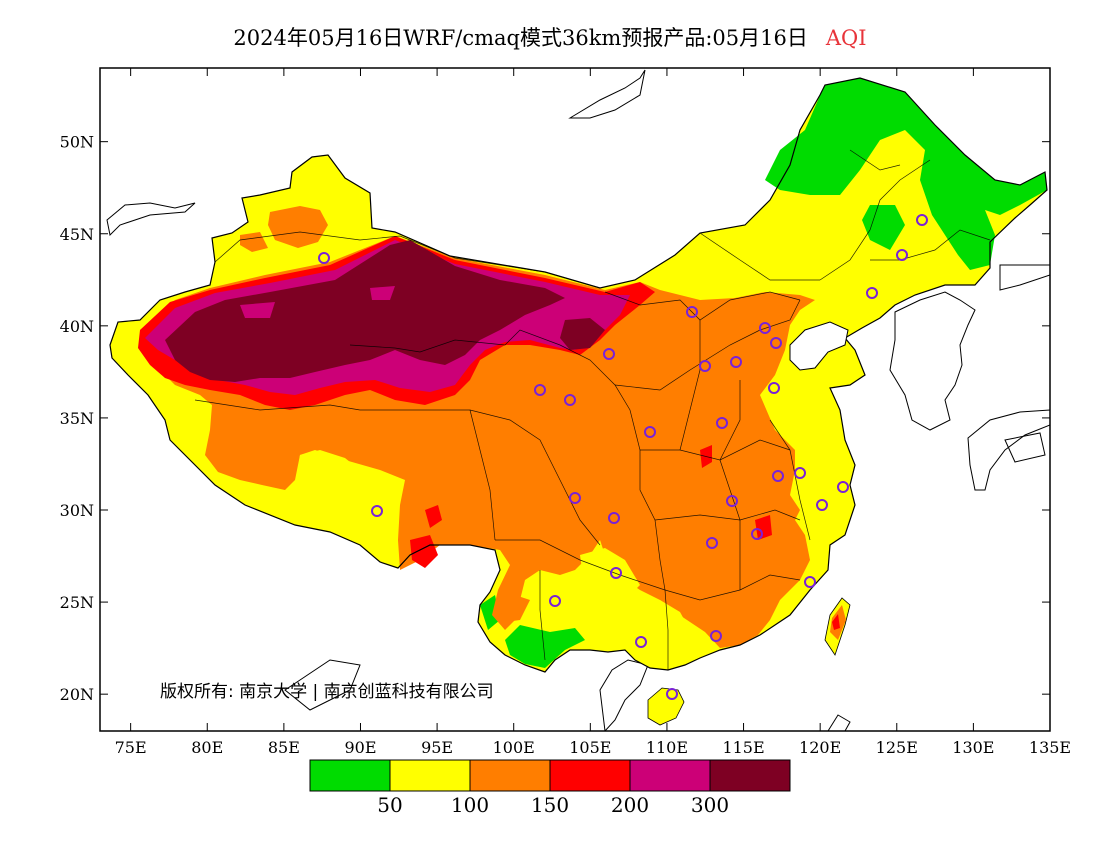 The width and height of the screenshot is (1100, 850). Describe the element at coordinates (77, 418) in the screenshot. I see `lat-tick-label: 35N` at that location.